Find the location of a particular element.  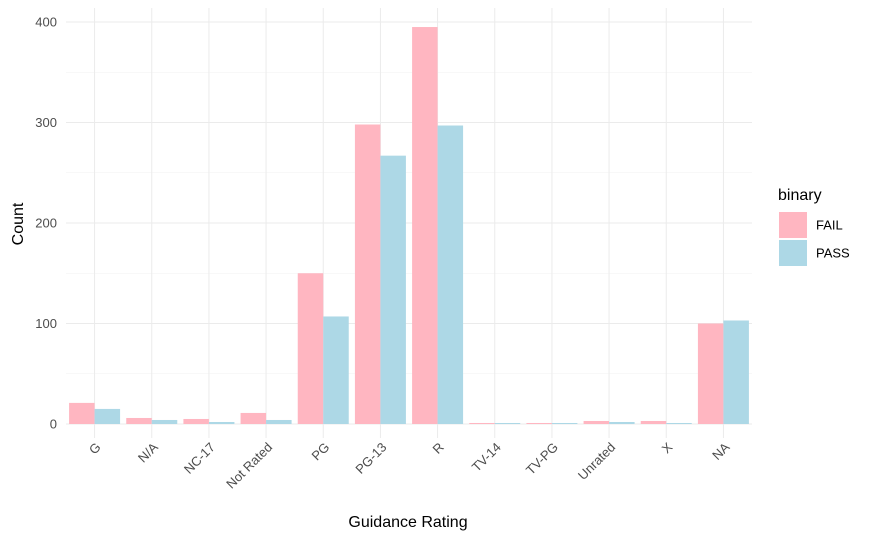

y-axis-ticks: 0 100 200 300 400 is located at coordinates (46, 223).